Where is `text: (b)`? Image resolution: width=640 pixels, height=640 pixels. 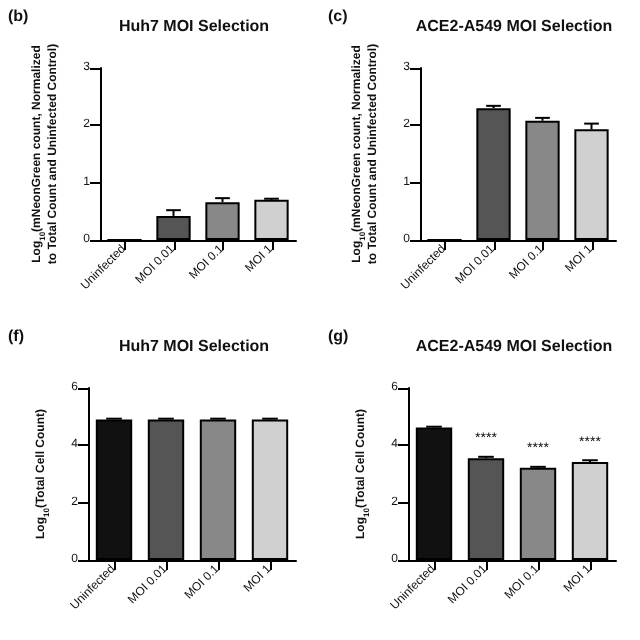
text: (b) is located at coordinates (19, 16).